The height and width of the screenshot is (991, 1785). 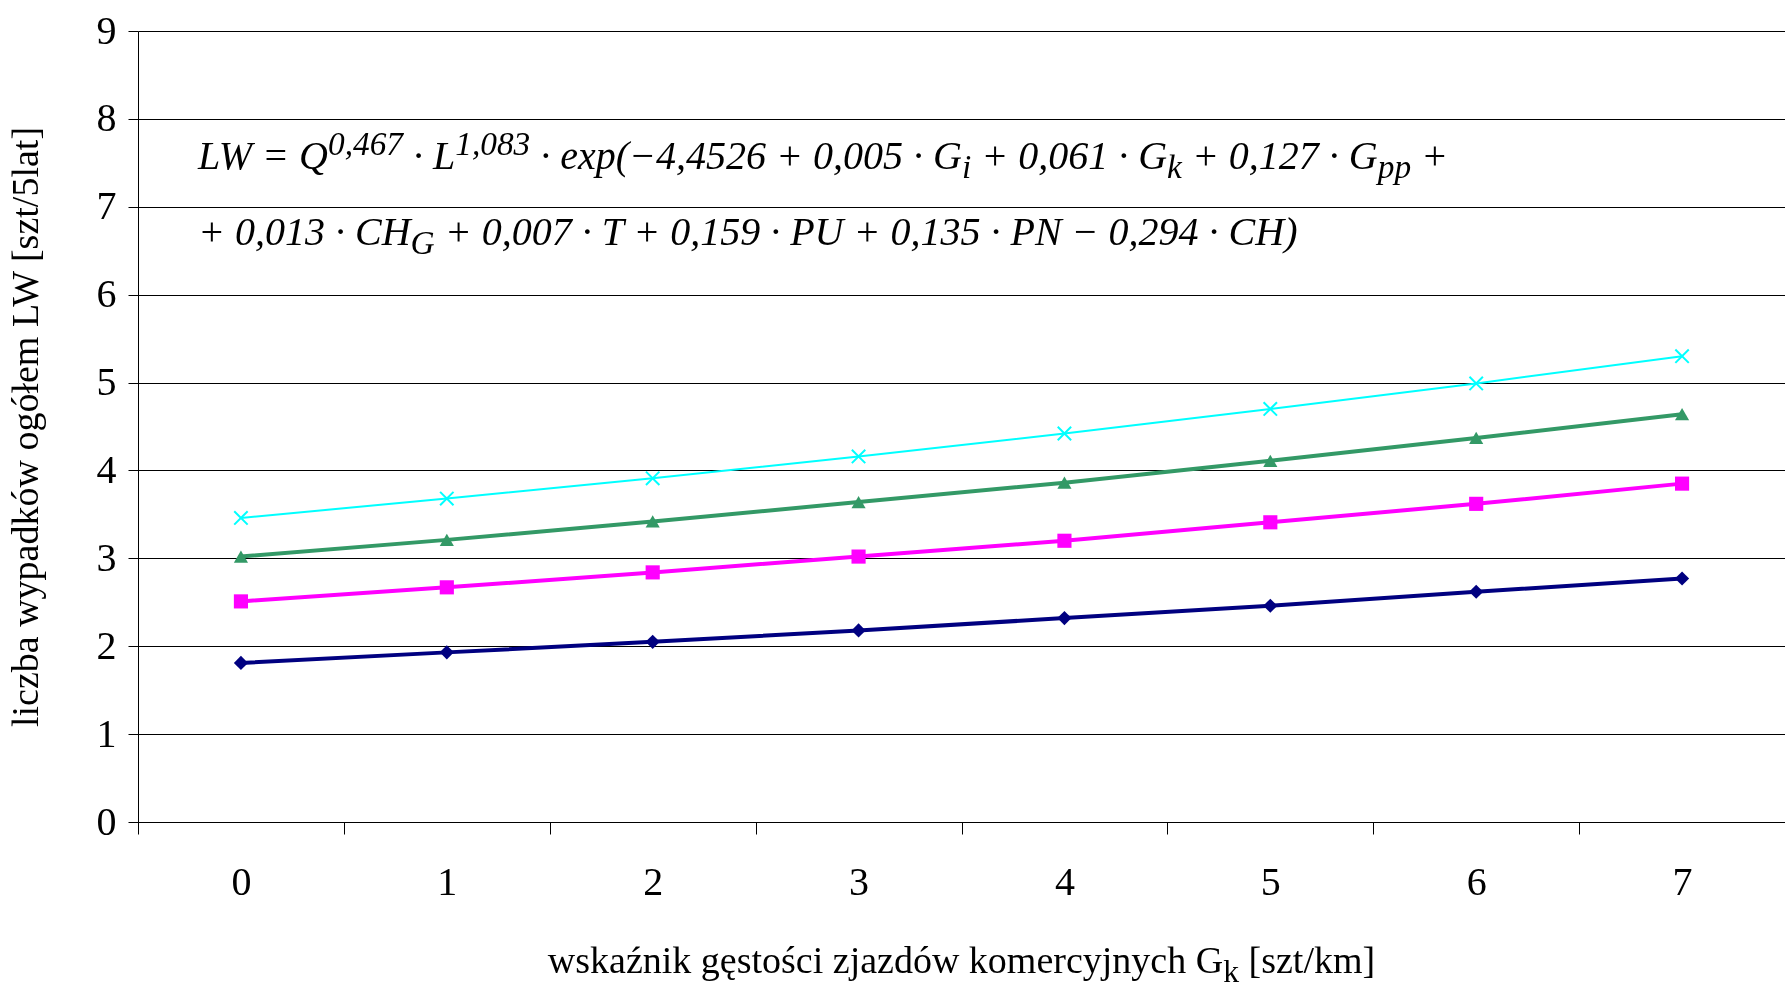 I want to click on x-tick-label: 7, so click(x=1682, y=881).